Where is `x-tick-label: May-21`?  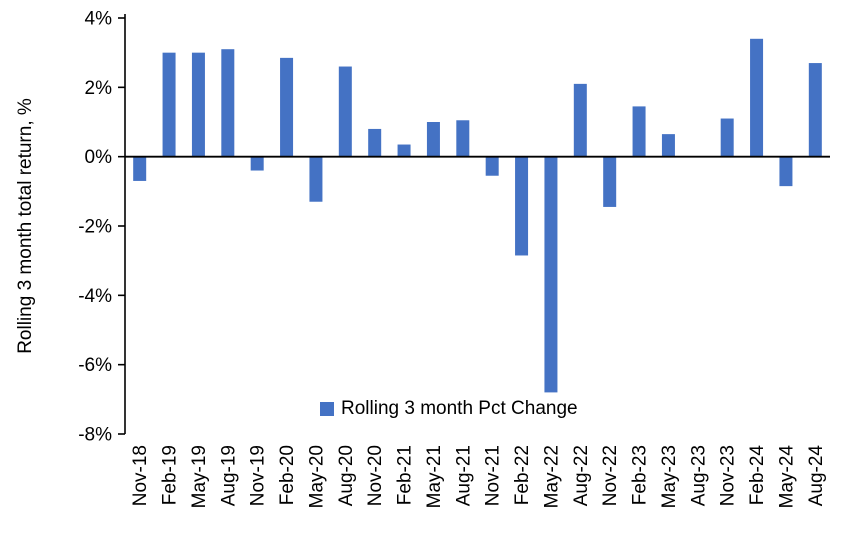
x-tick-label: May-21 is located at coordinates (434, 476).